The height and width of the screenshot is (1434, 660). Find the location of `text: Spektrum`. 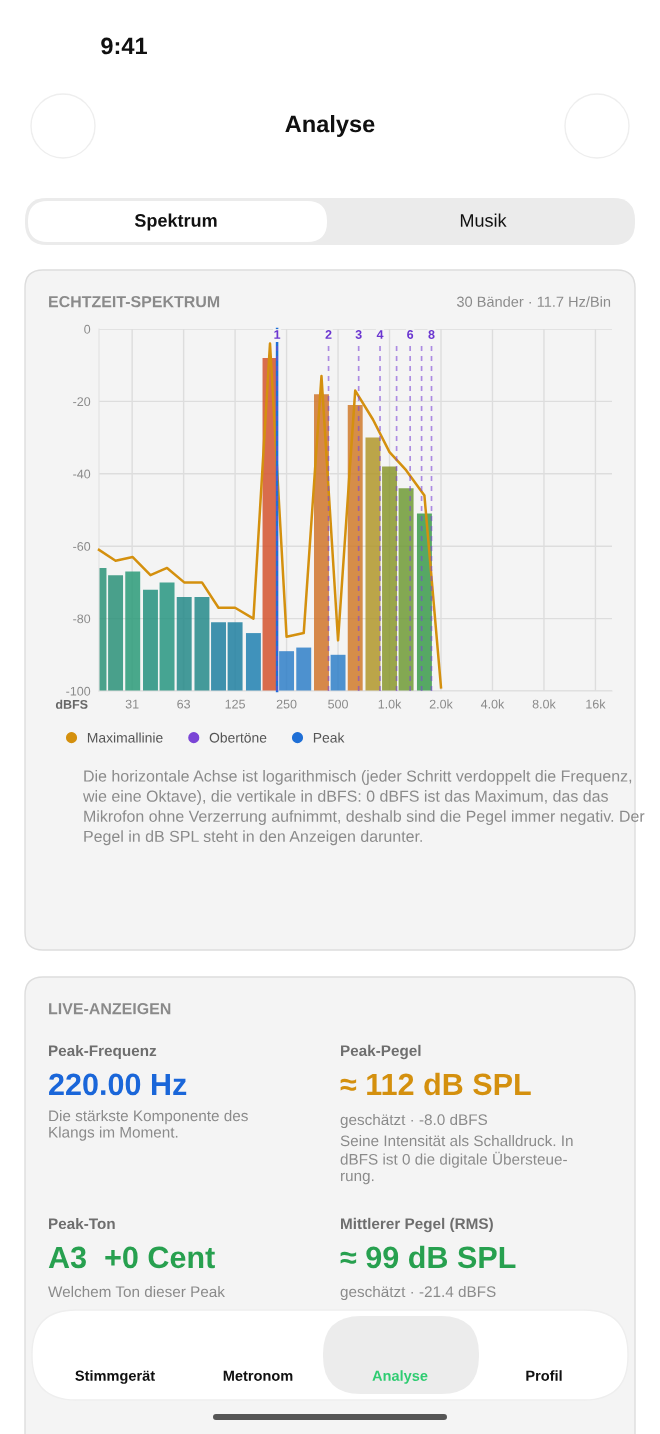

text: Spektrum is located at coordinates (175, 222).